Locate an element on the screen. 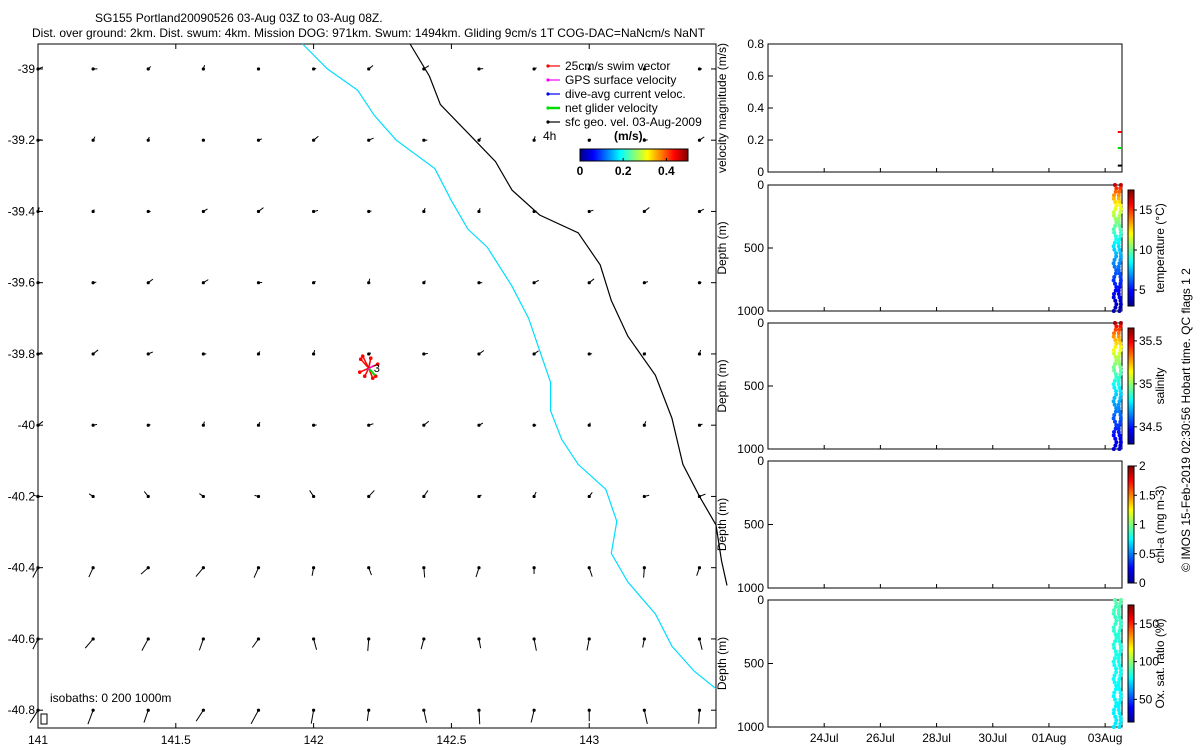 Image resolution: width=1200 pixels, height=750 pixels. chla-ylabel: Depth (m) is located at coordinates (722, 524).